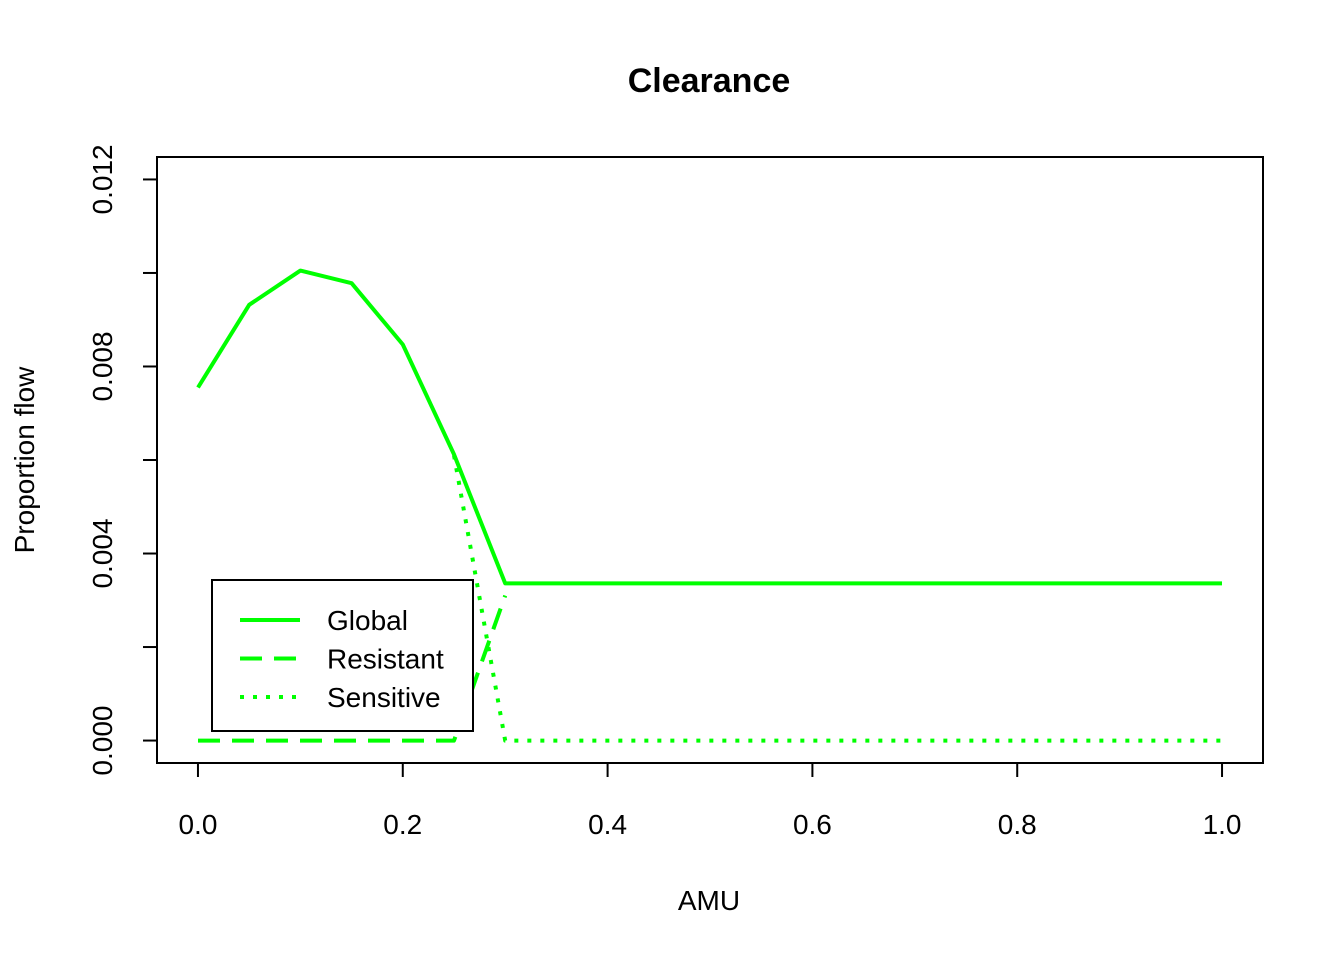  What do you see at coordinates (197, 824) in the screenshot?
I see `x-tick-label: 0.0` at bounding box center [197, 824].